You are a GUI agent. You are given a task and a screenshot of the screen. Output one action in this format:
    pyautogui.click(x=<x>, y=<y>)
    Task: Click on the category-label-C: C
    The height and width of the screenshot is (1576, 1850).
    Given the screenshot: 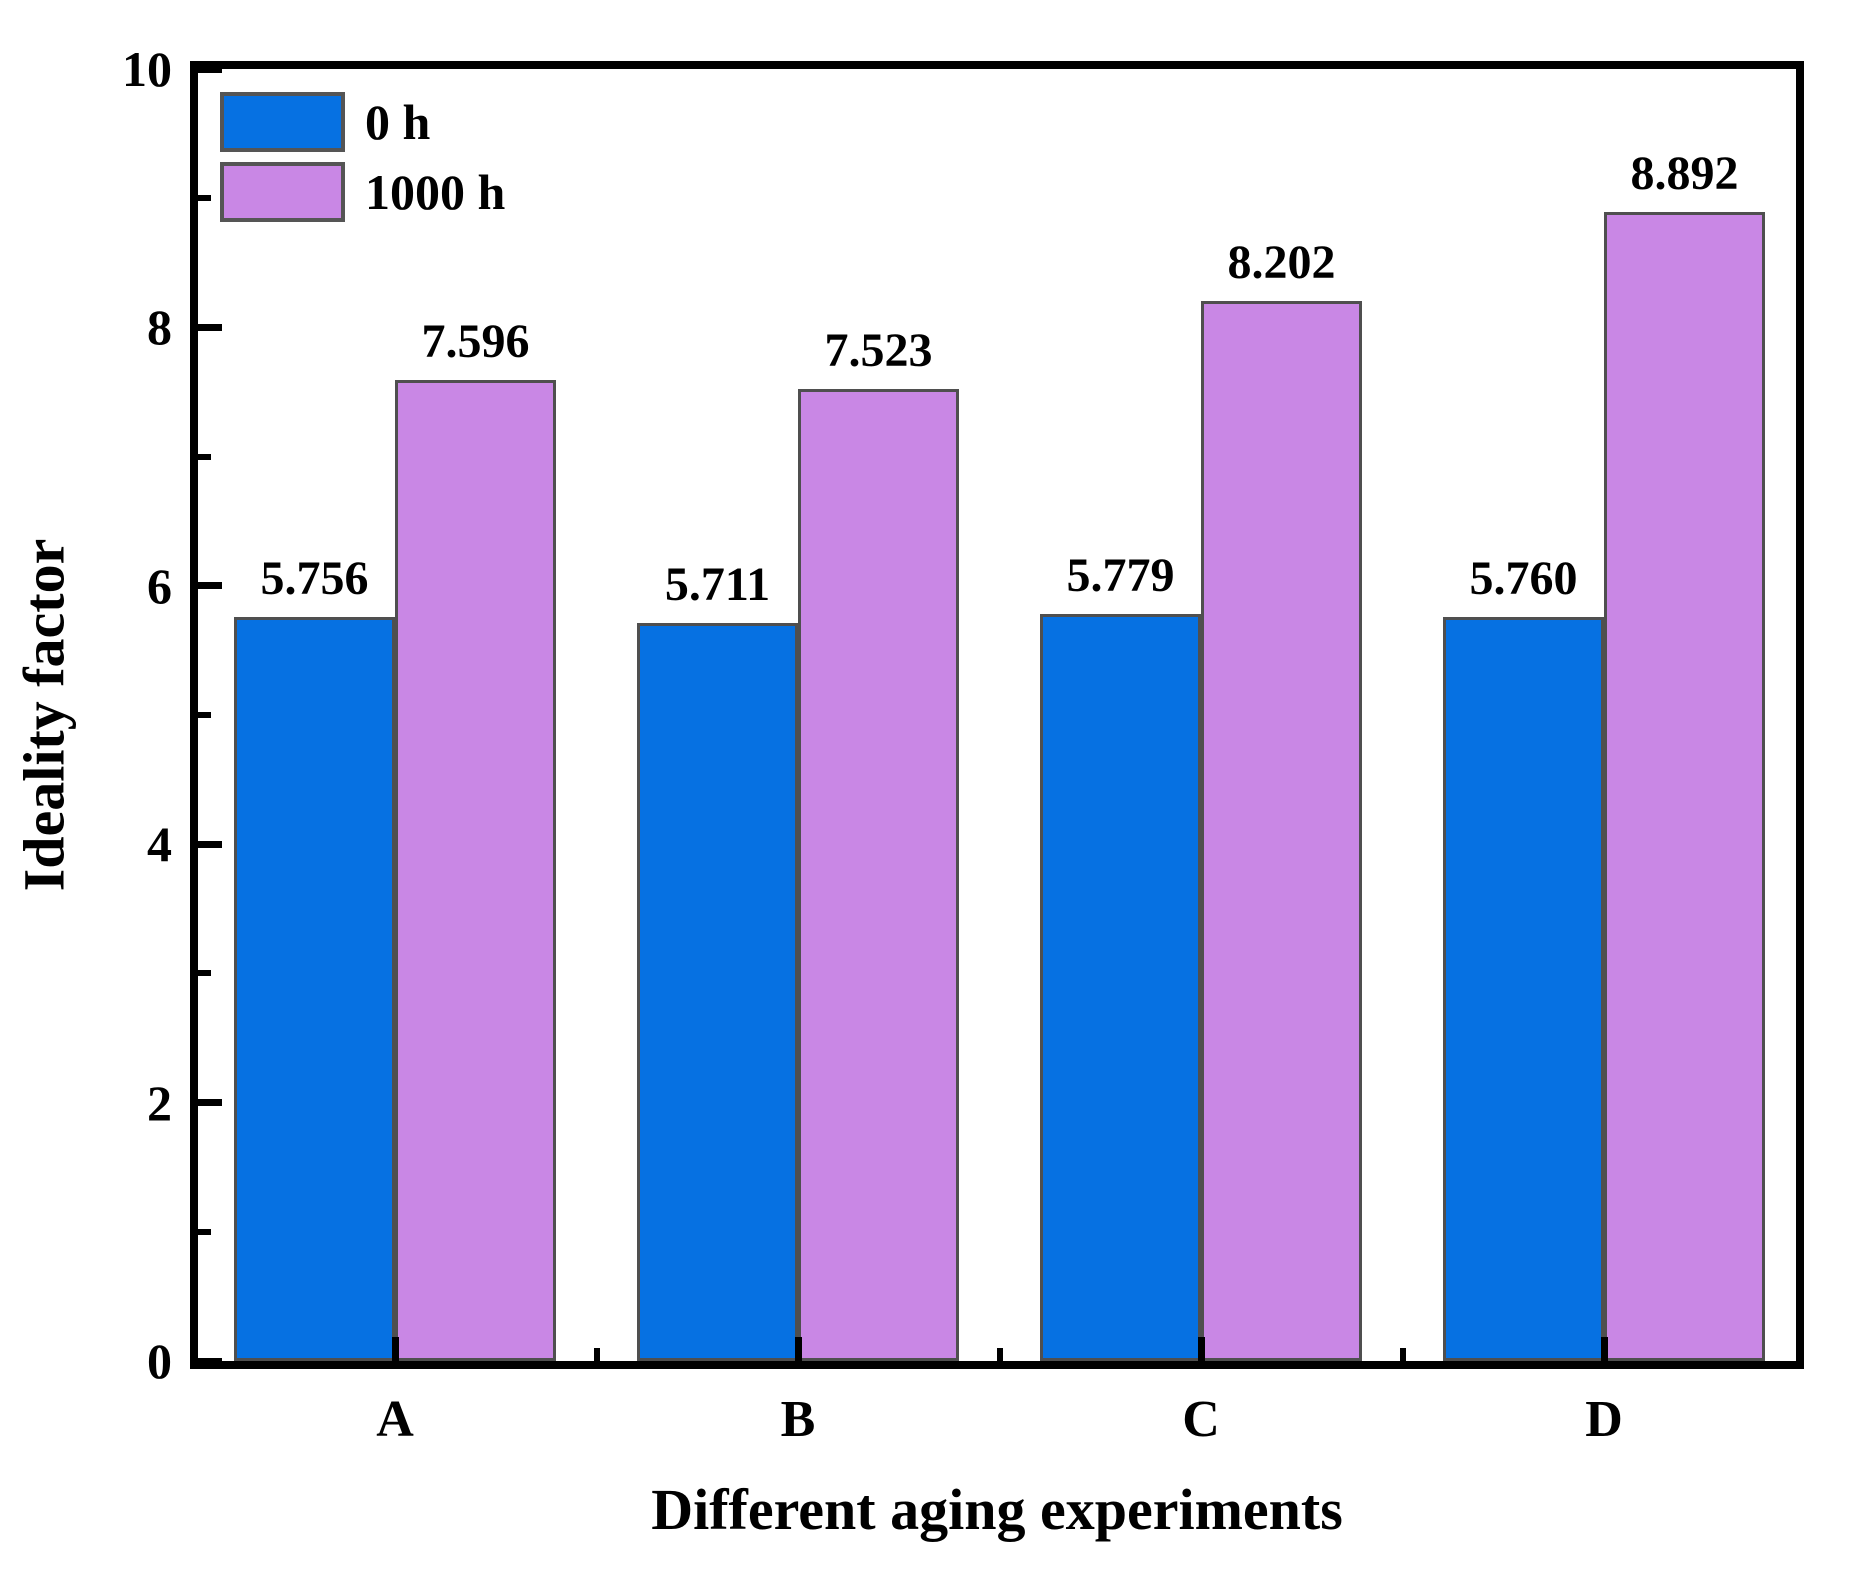 What is the action you would take?
    pyautogui.click(x=1201, y=1419)
    